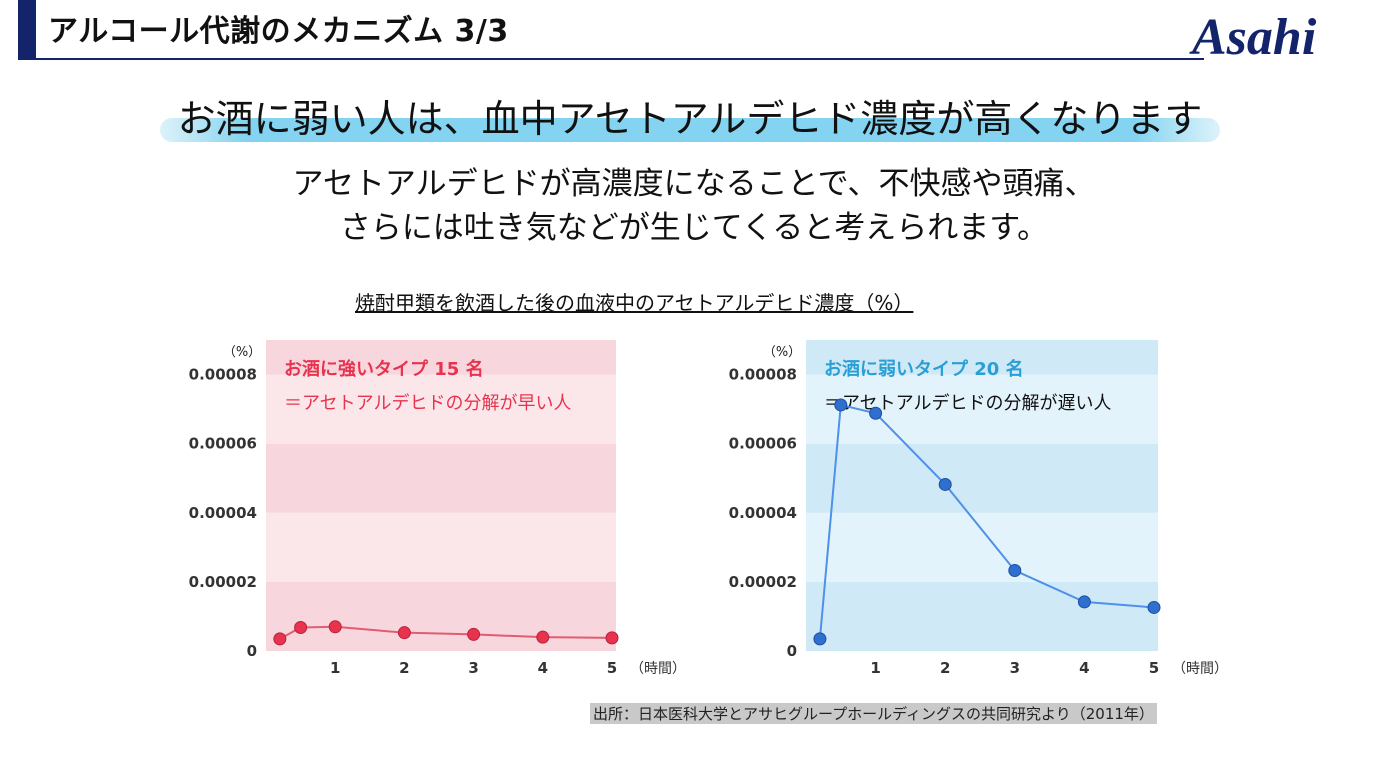 Image resolution: width=1388 pixels, height=757 pixels. Describe the element at coordinates (694, 228) in the screenshot. I see `subtext-line-2: さらには吐き気などが生じてくると考えられます。` at that location.